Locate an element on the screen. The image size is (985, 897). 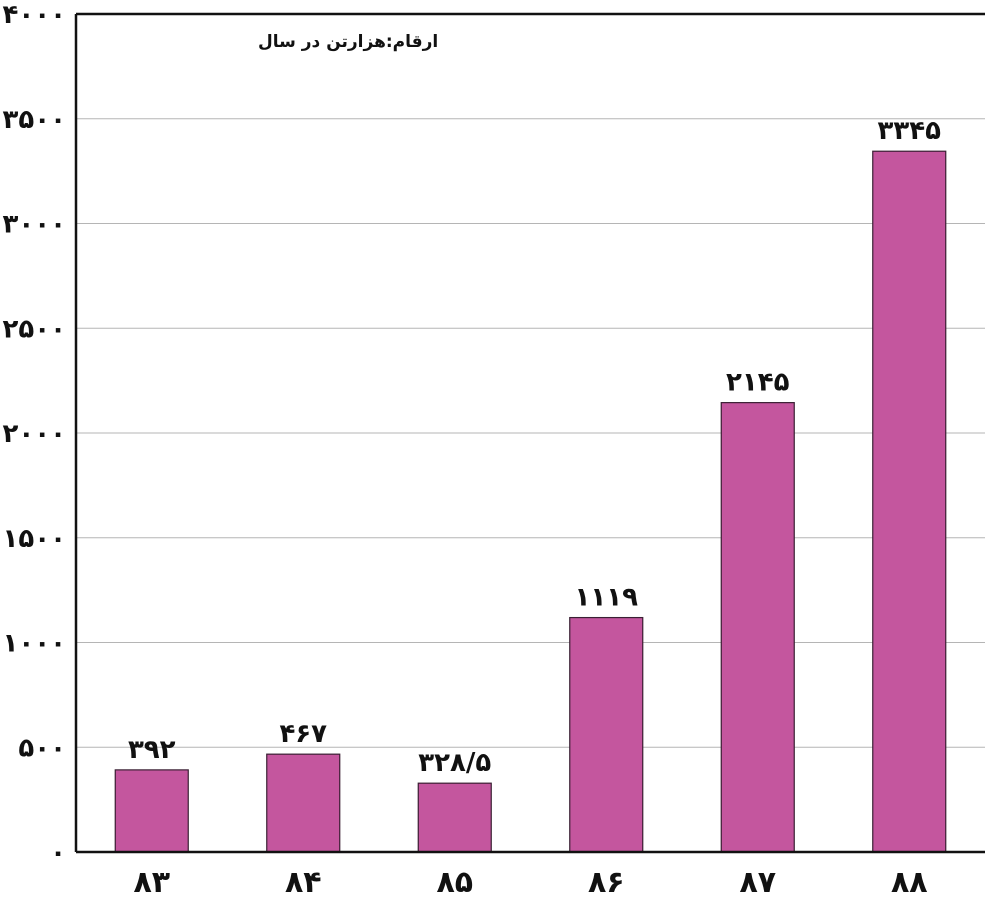
y-tick-label: ۱۰۰۰ is located at coordinates (34, 644).